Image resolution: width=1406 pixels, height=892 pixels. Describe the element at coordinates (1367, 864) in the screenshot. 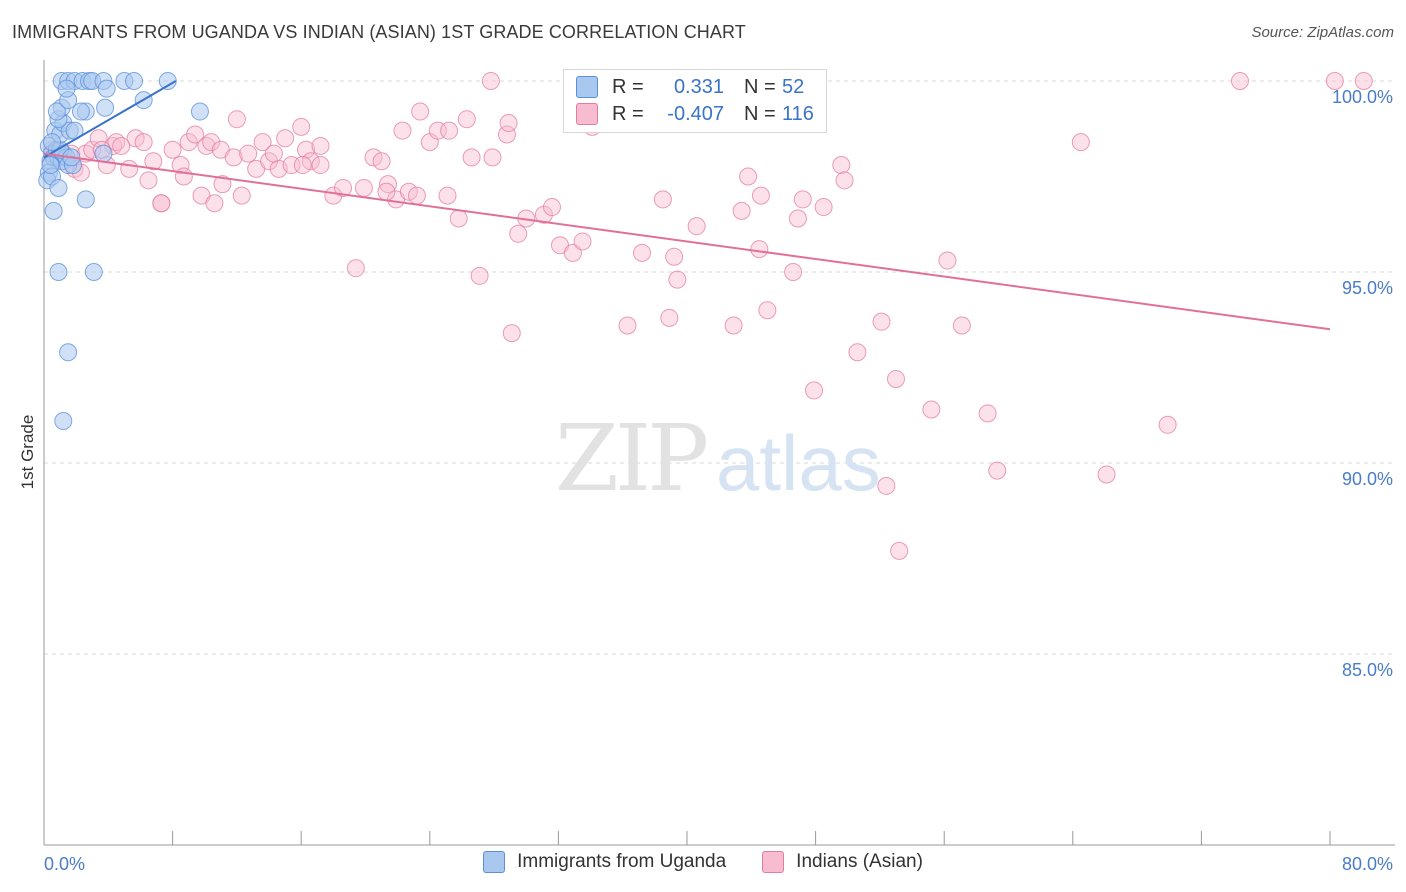

I see `x-tick-label-max: 80.0%` at that location.